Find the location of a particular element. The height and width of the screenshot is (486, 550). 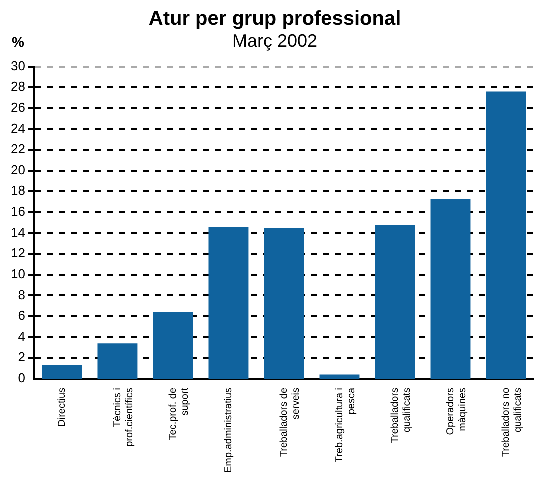

y-tick-label: 8 is located at coordinates (22, 294).